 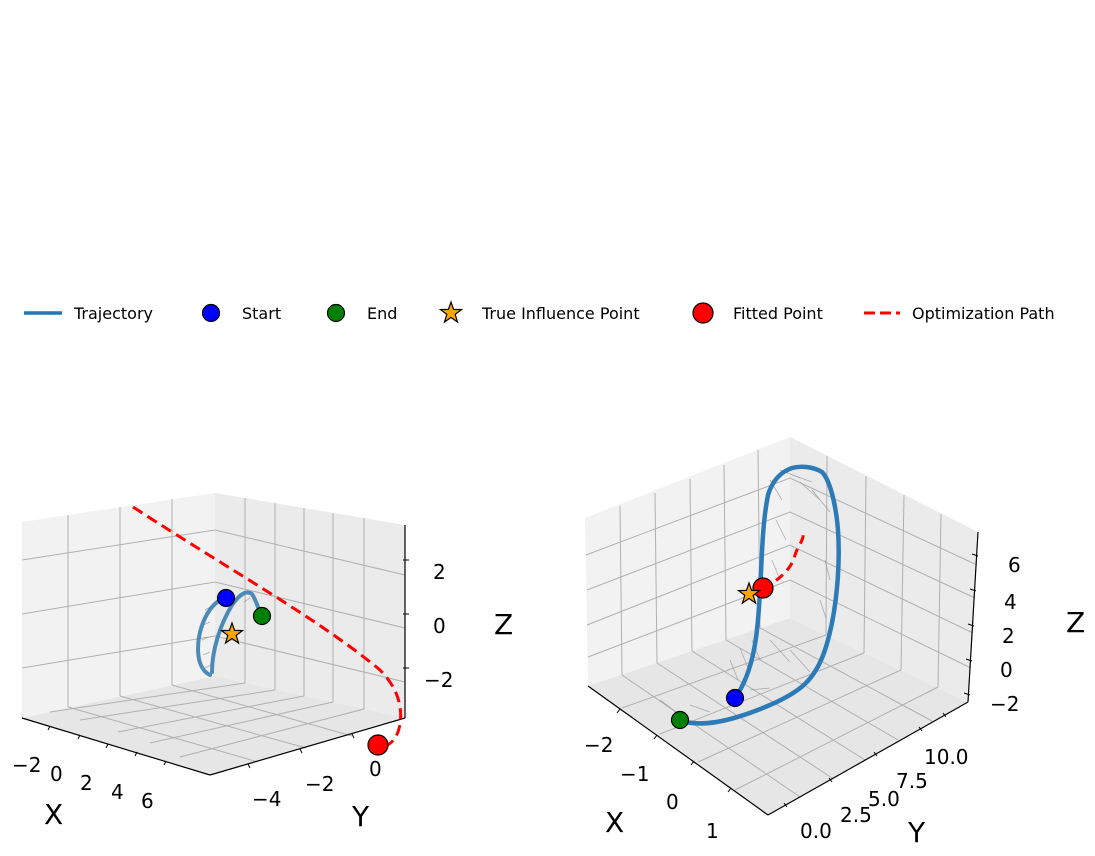 What do you see at coordinates (856, 815) in the screenshot?
I see `y-tick-label: 2.5` at bounding box center [856, 815].